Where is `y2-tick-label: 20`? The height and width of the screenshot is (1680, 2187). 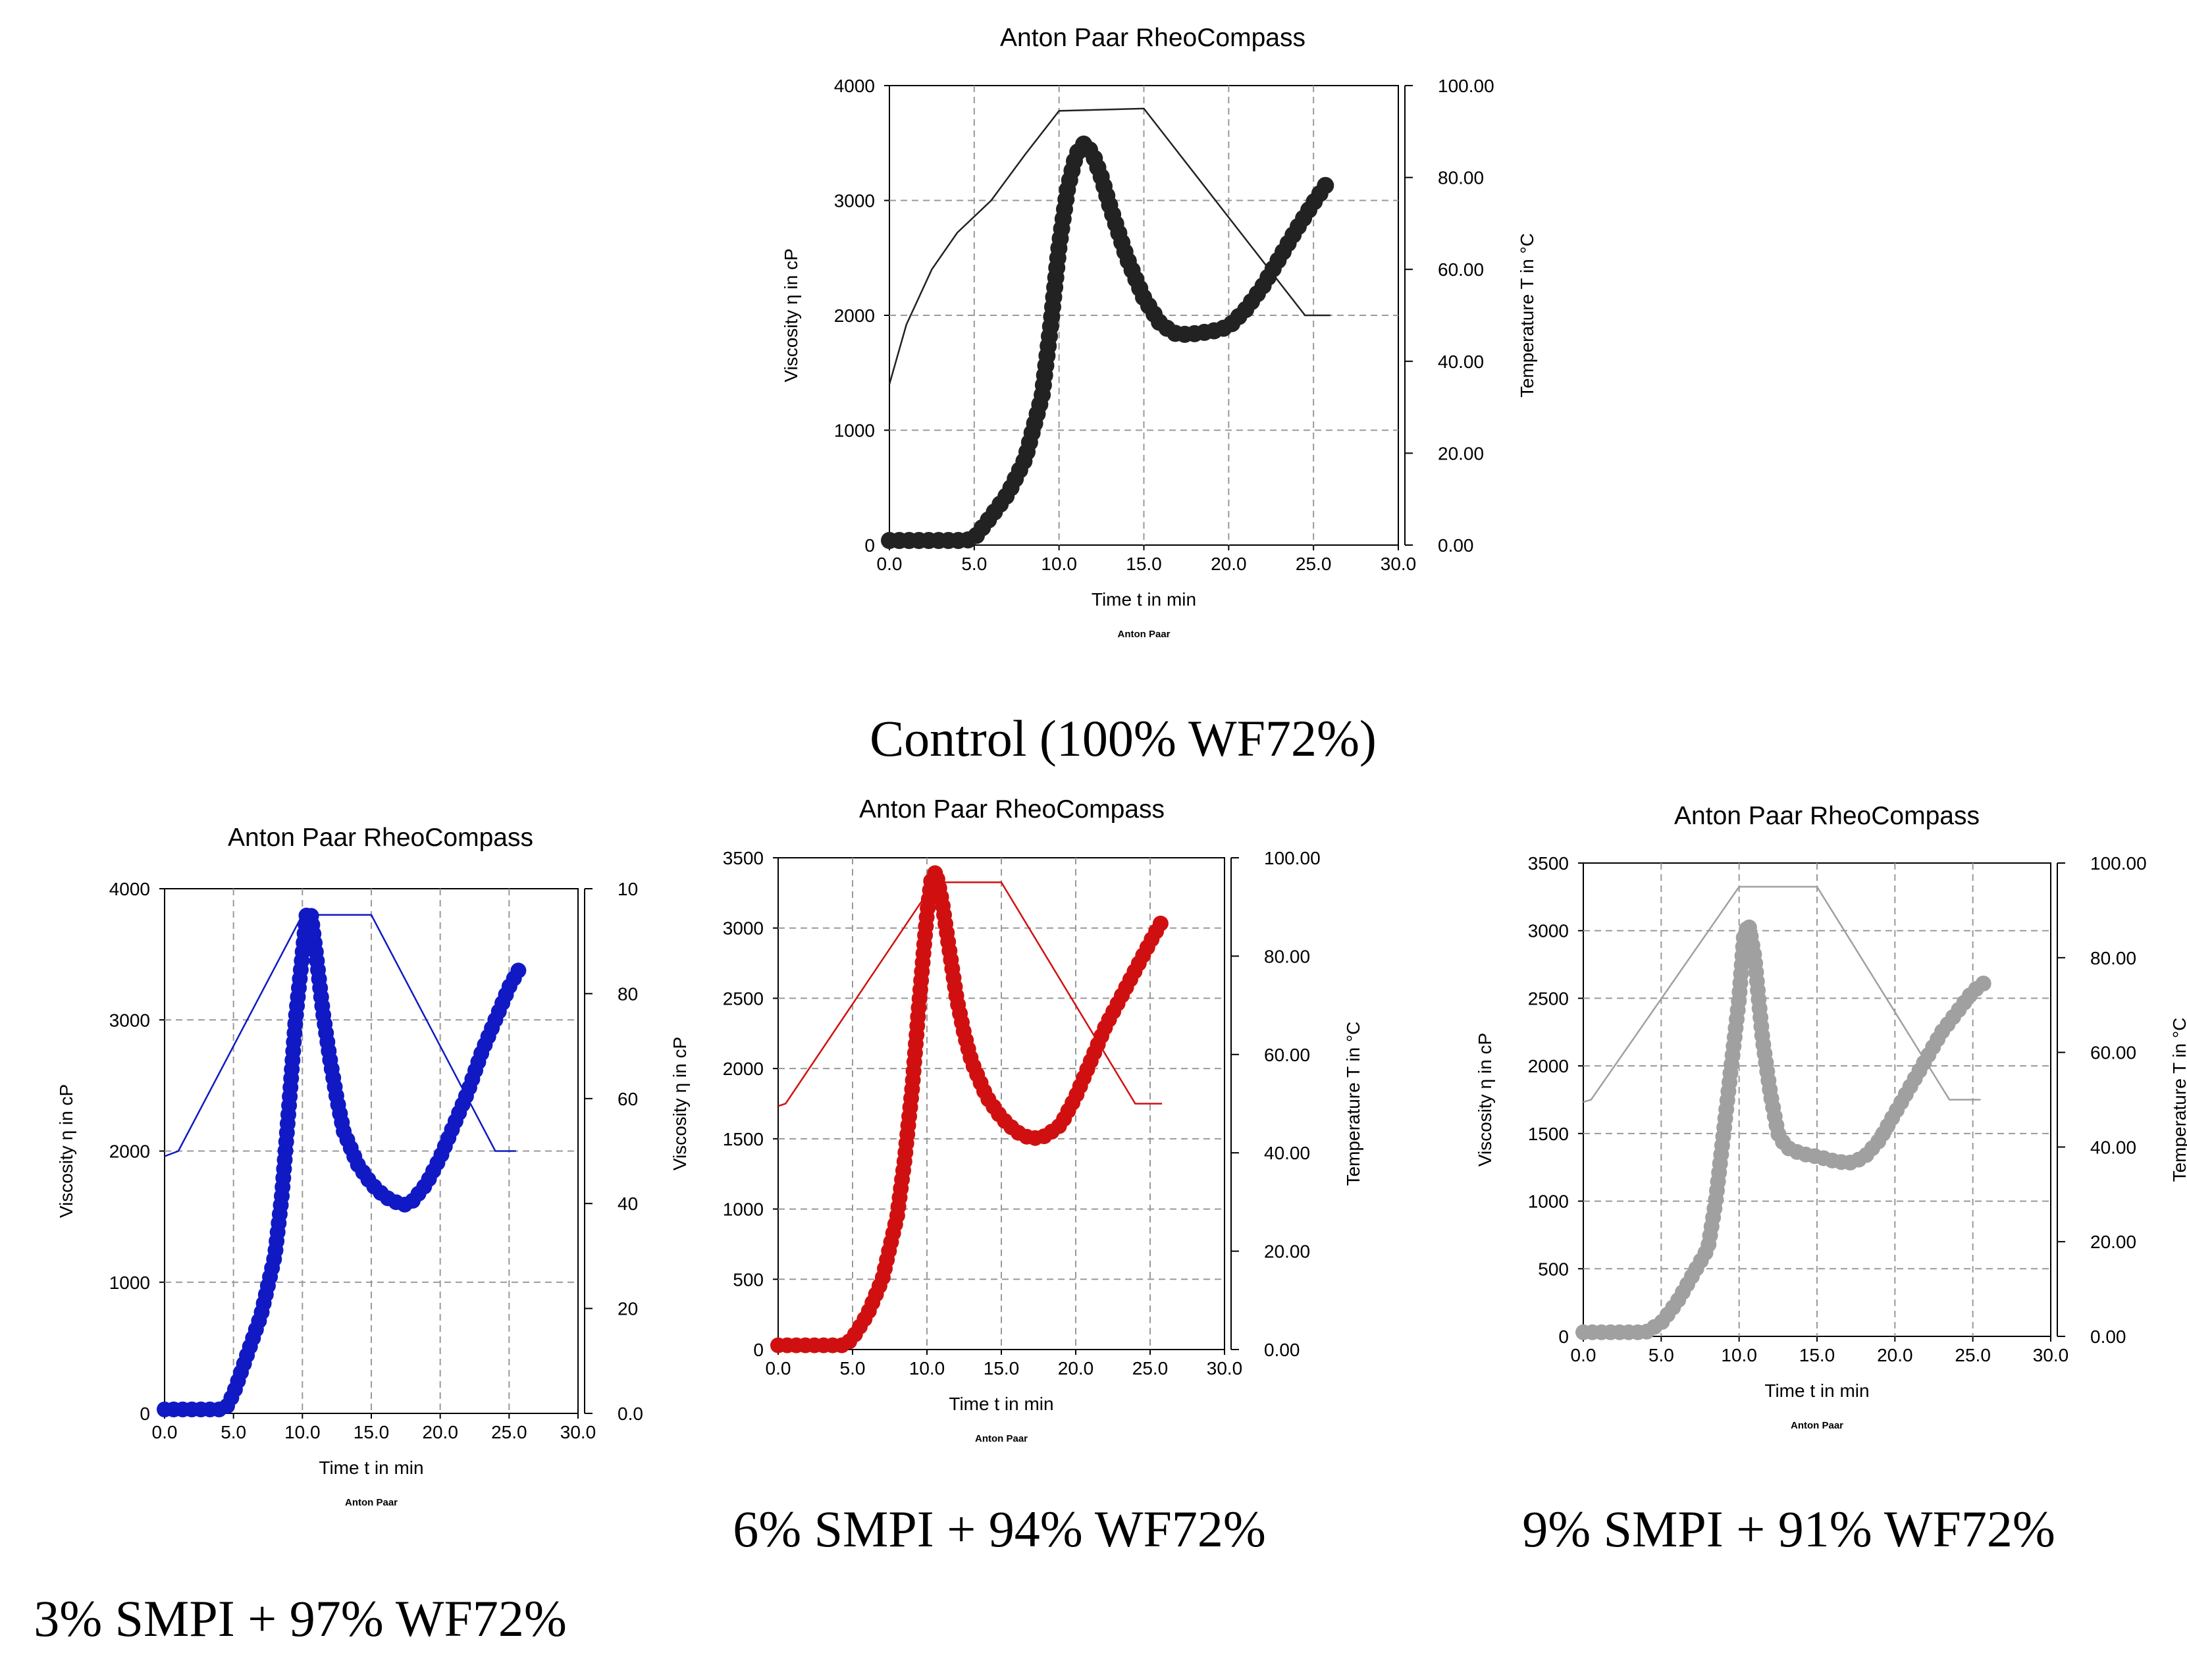
y2-tick-label: 20 is located at coordinates (628, 1309).